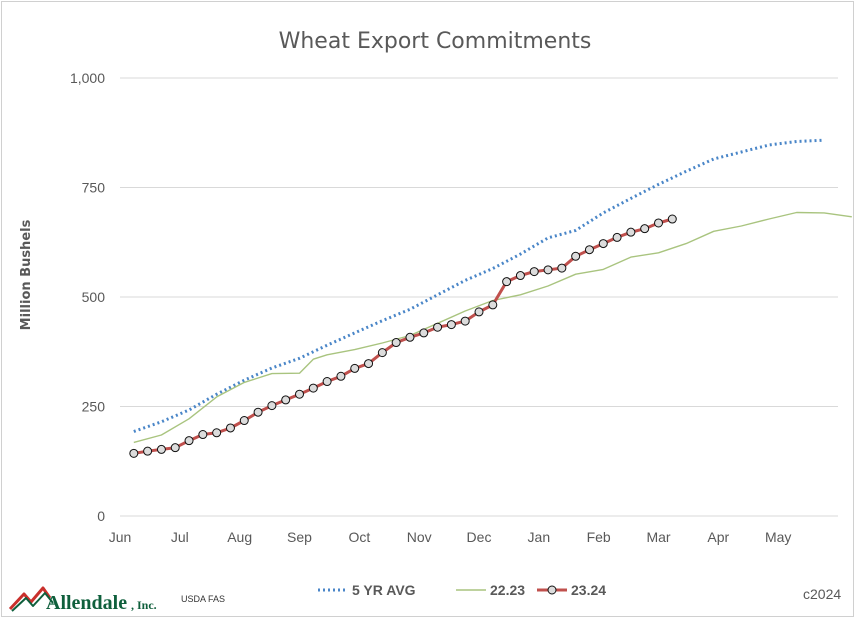 The width and height of the screenshot is (855, 618). Describe the element at coordinates (87, 78) in the screenshot. I see `y-tick-label: 1,000` at that location.